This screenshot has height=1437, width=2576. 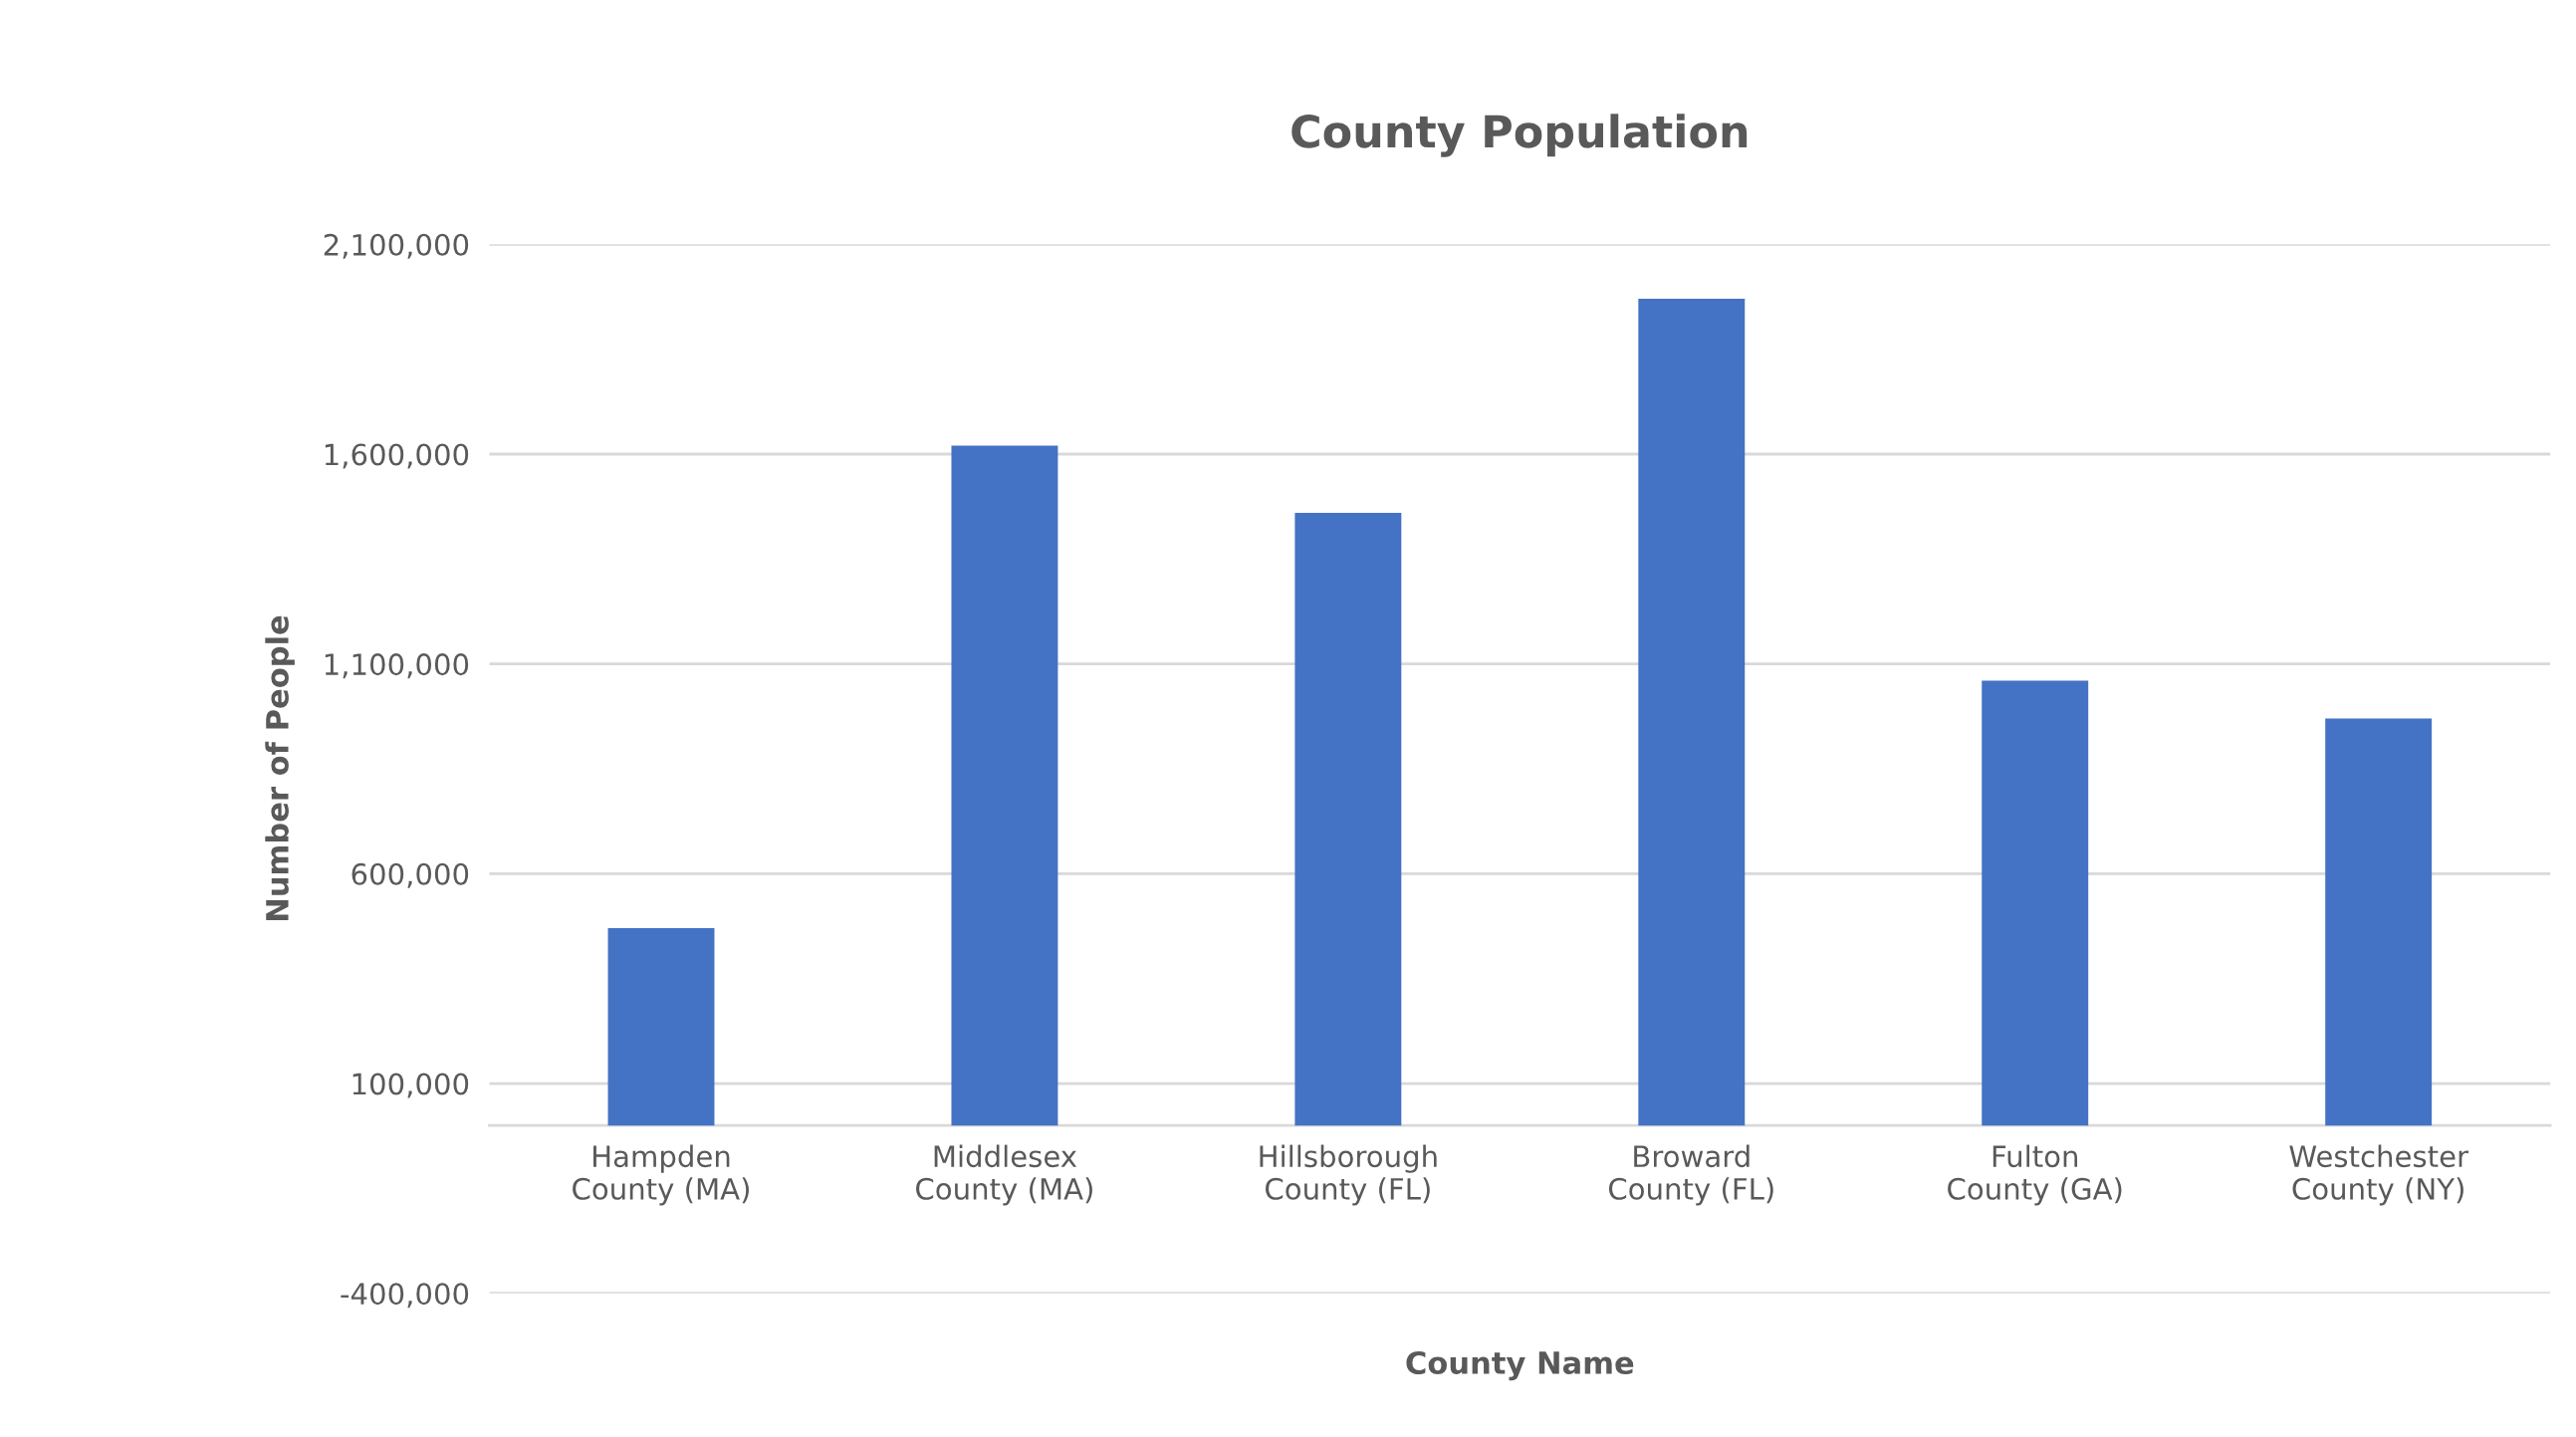 What do you see at coordinates (397, 666) in the screenshot?
I see `y-tick-label: 1,100,000` at bounding box center [397, 666].